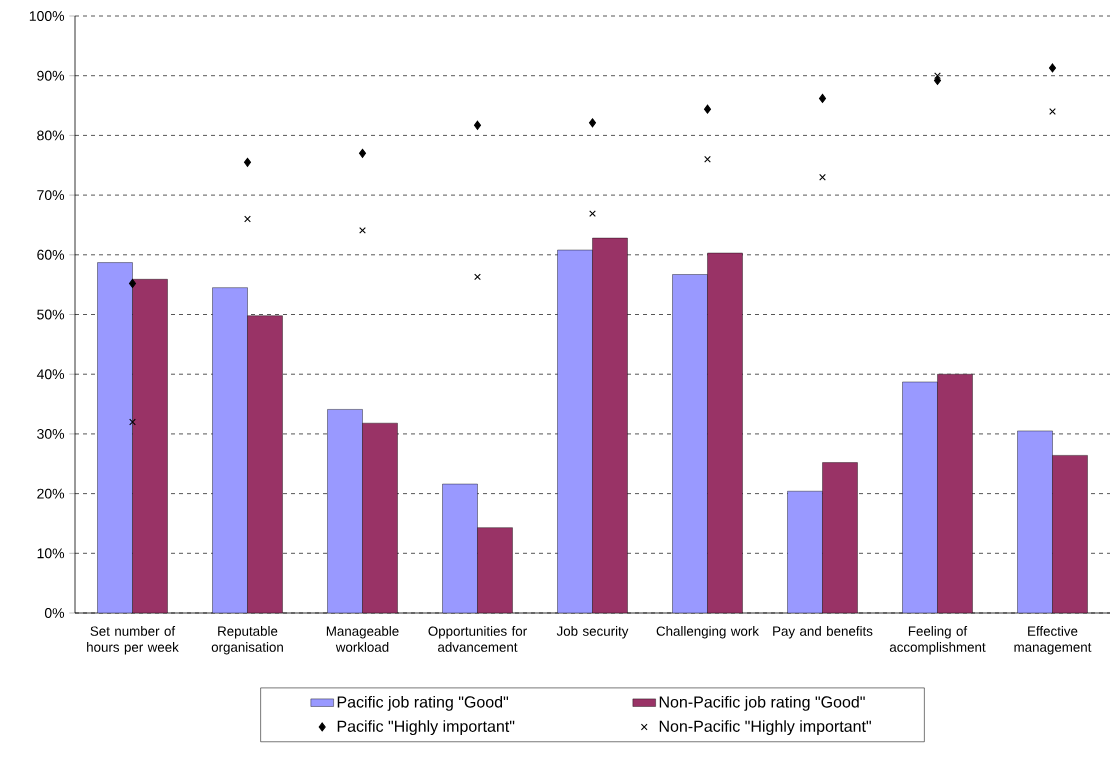 Image resolution: width=1114 pixels, height=765 pixels. What do you see at coordinates (50, 374) in the screenshot?
I see `y-tick-label: 40%` at bounding box center [50, 374].